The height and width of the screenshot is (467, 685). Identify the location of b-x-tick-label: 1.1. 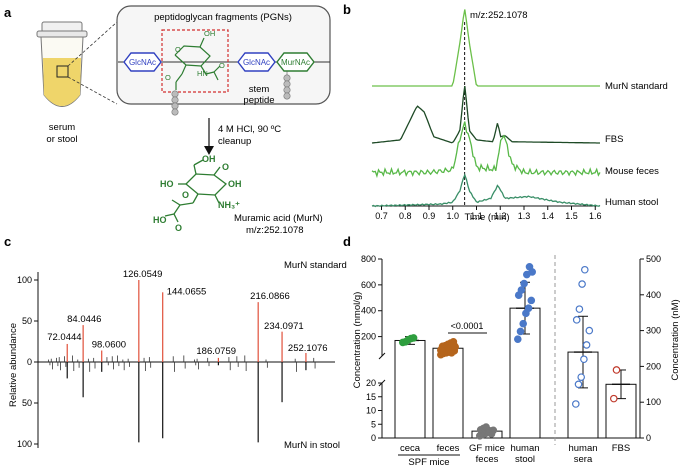
(476, 216).